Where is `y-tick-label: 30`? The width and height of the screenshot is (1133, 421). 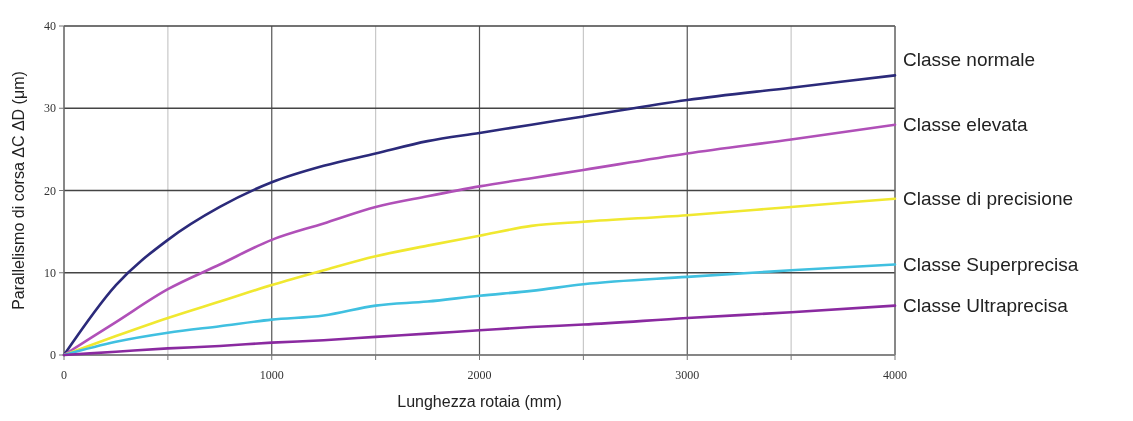 y-tick-label: 30 is located at coordinates (50, 108).